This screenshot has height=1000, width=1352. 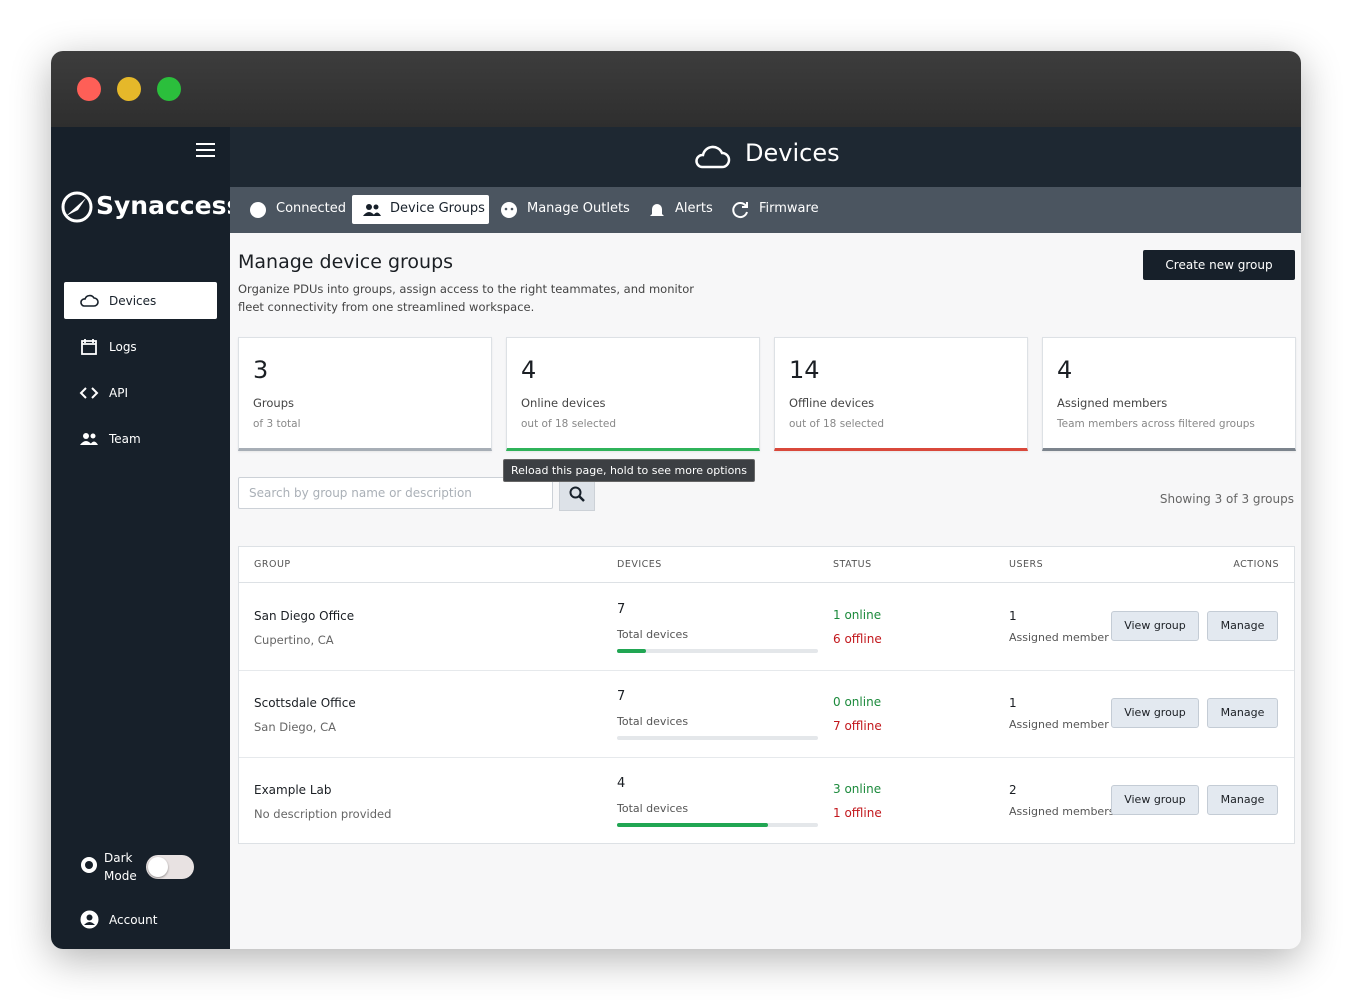 I want to click on progress-track, so click(x=717, y=738).